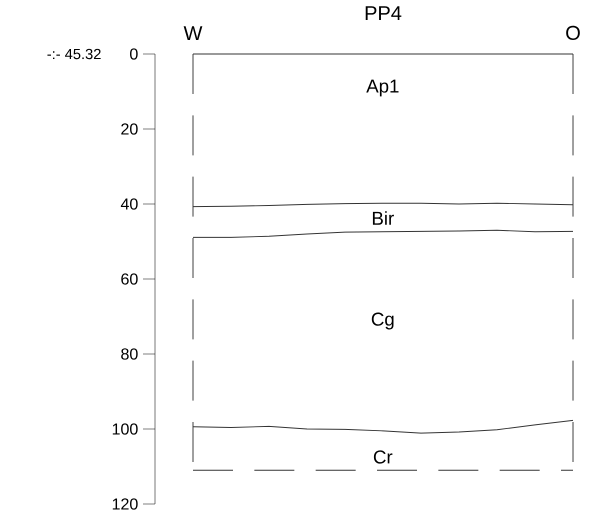 The image size is (605, 517). Describe the element at coordinates (384, 13) in the screenshot. I see `chart-title: PP4` at that location.